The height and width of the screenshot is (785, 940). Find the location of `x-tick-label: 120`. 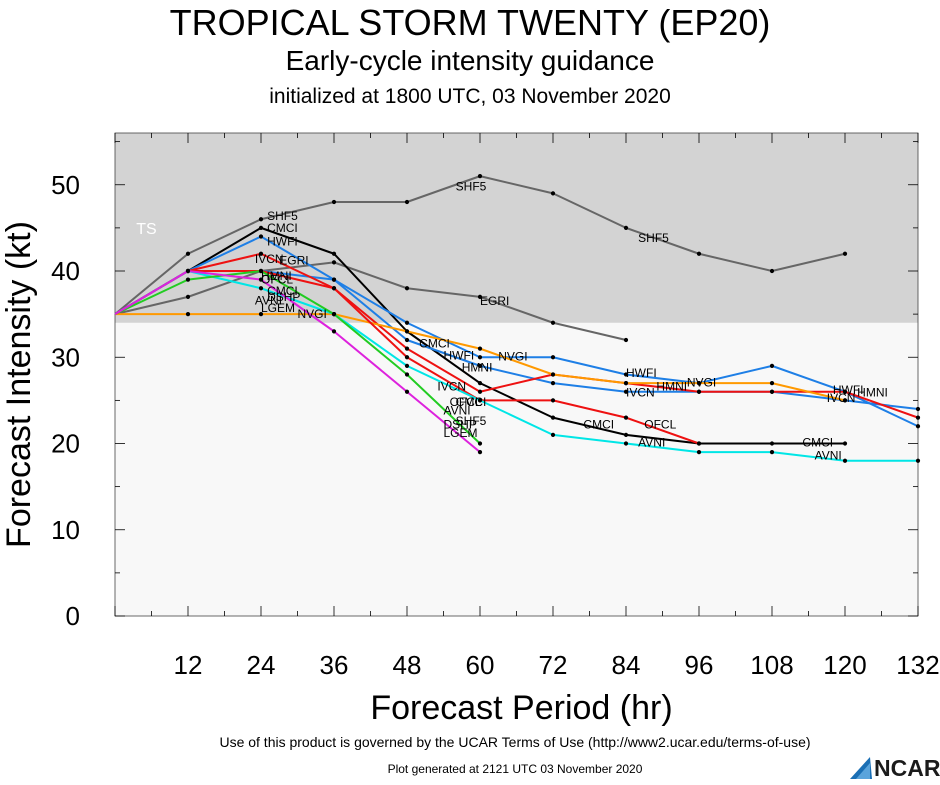

x-tick-label: 120 is located at coordinates (844, 665).